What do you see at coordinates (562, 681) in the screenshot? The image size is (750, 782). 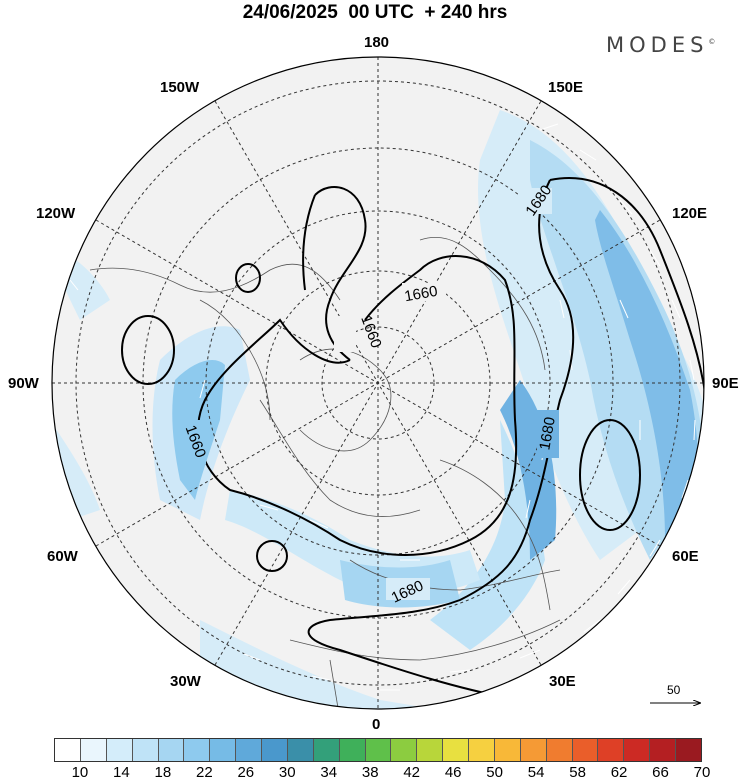 I see `lon-label-30e: 30E` at bounding box center [562, 681].